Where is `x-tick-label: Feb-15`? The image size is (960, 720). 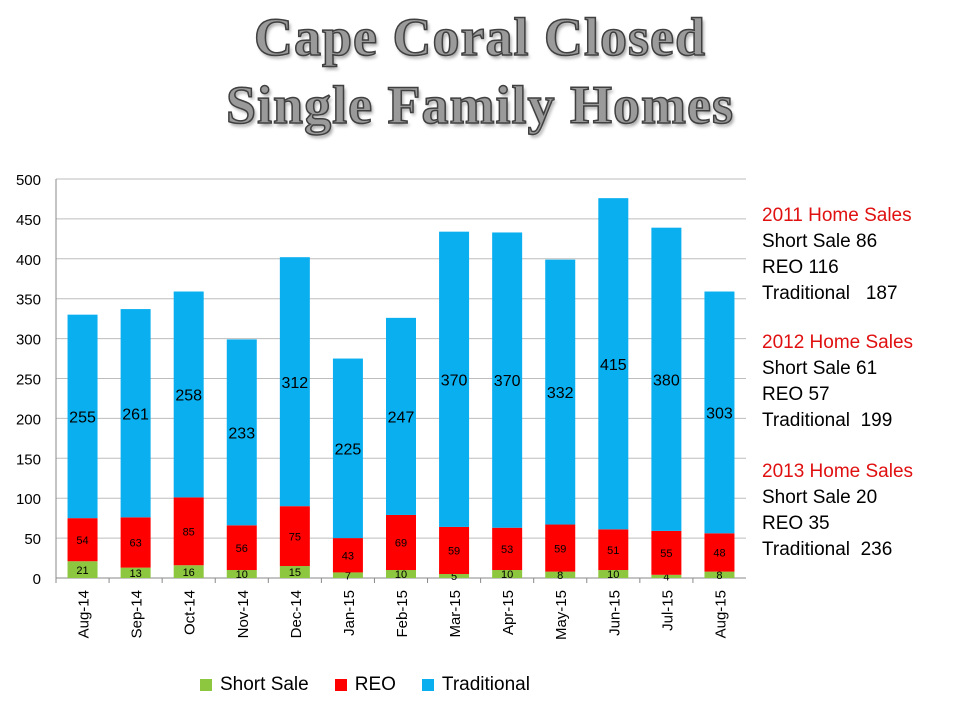
x-tick-label: Feb-15 is located at coordinates (402, 614).